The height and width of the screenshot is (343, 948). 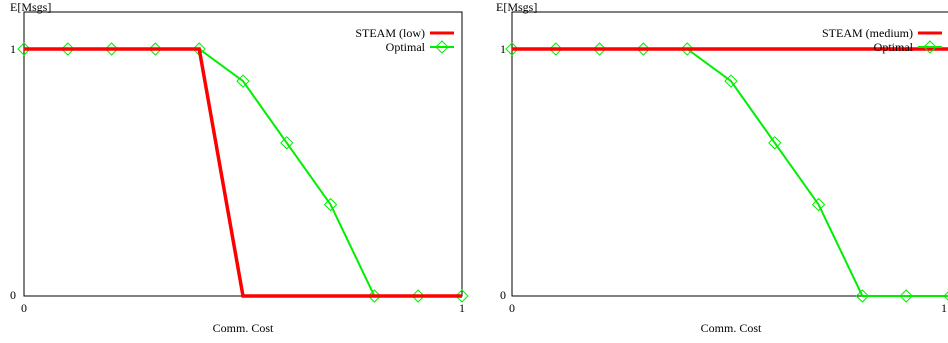 What do you see at coordinates (442, 47) in the screenshot?
I see `legend-marker-optimal-left` at bounding box center [442, 47].